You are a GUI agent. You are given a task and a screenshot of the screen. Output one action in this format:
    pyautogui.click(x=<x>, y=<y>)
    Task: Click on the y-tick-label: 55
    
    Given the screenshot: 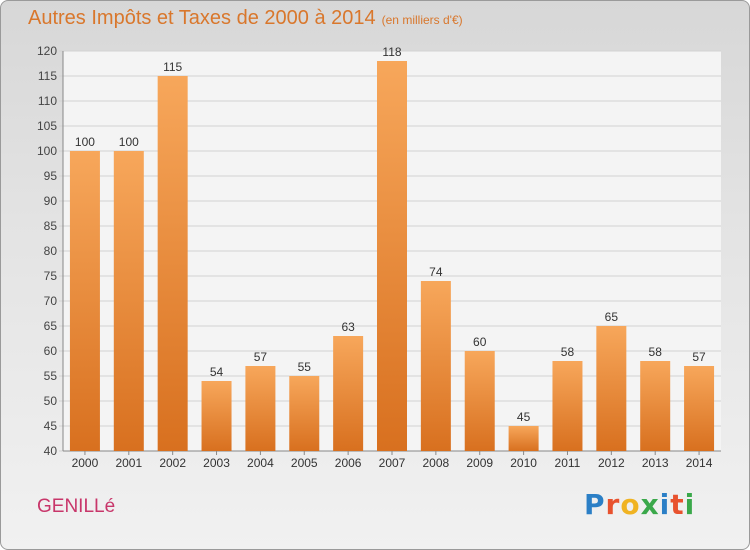 What is the action you would take?
    pyautogui.click(x=51, y=376)
    